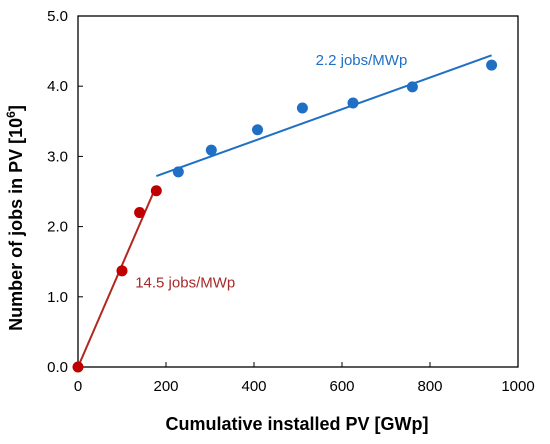 The width and height of the screenshot is (550, 444). I want to click on x-axis-title: Cumulative installed PV [GWp], so click(296, 424).